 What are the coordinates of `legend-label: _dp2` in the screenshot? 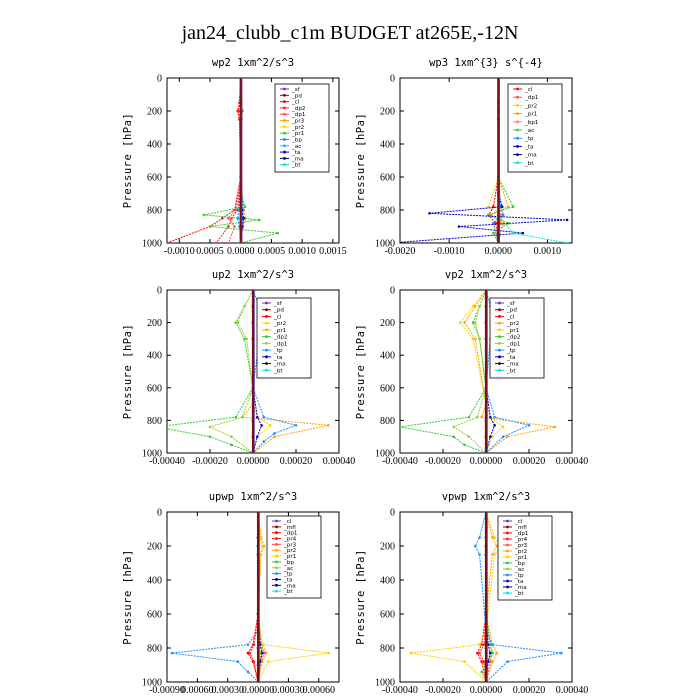 It's located at (298, 109).